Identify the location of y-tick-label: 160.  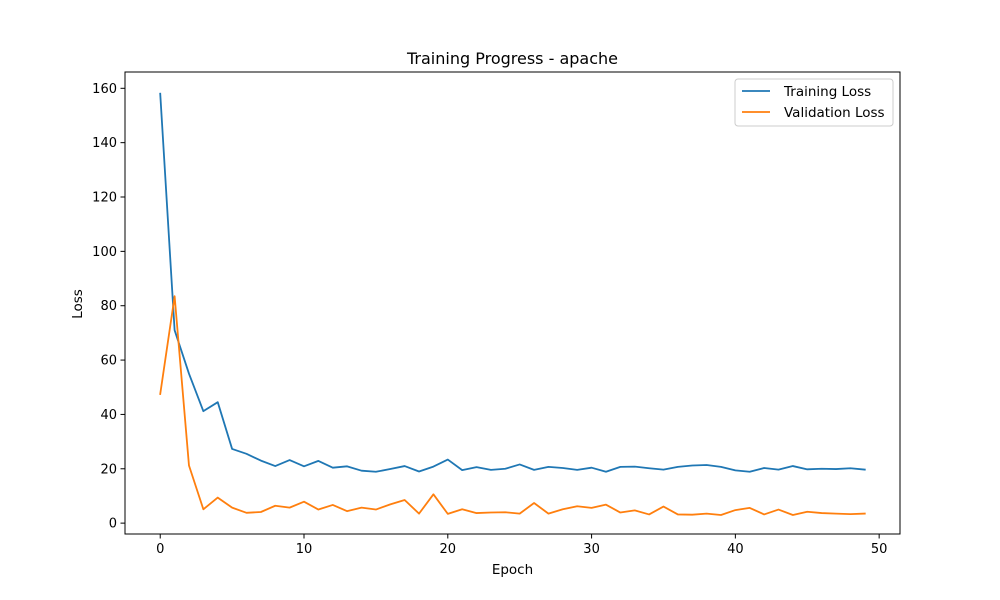
(104, 89).